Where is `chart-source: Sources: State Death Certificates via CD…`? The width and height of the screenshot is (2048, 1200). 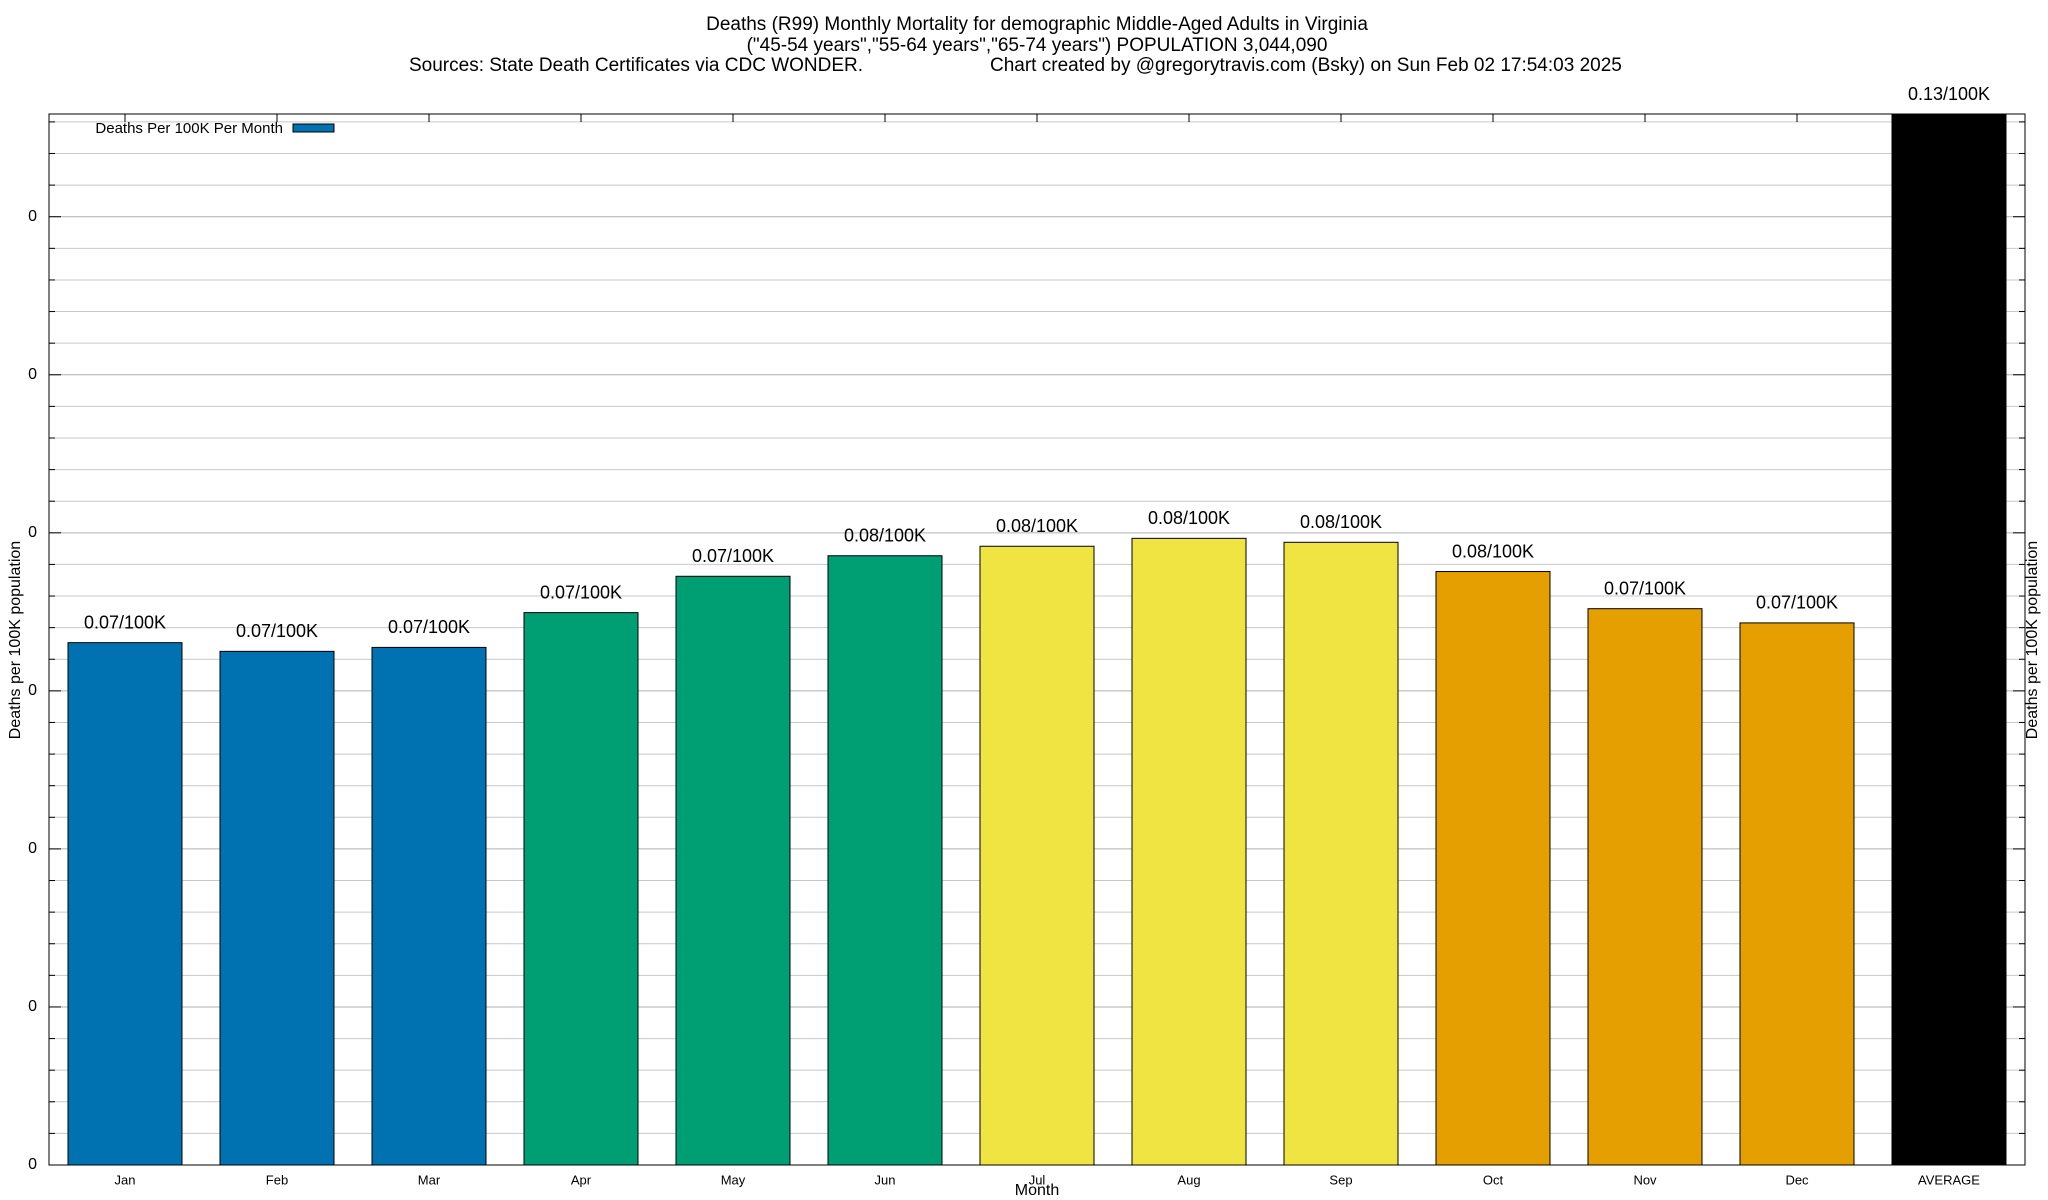
chart-source: Sources: State Death Certificates via CD… is located at coordinates (636, 65).